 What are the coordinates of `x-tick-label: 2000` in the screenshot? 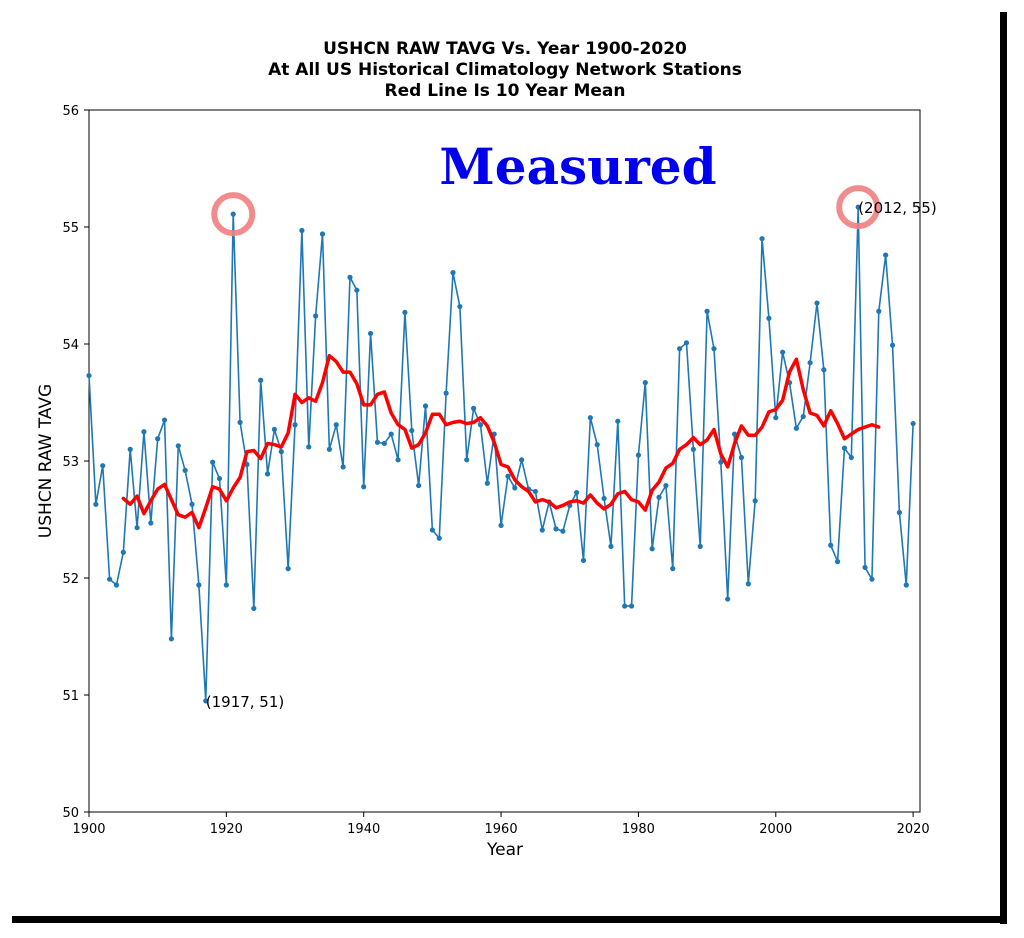 It's located at (775, 829).